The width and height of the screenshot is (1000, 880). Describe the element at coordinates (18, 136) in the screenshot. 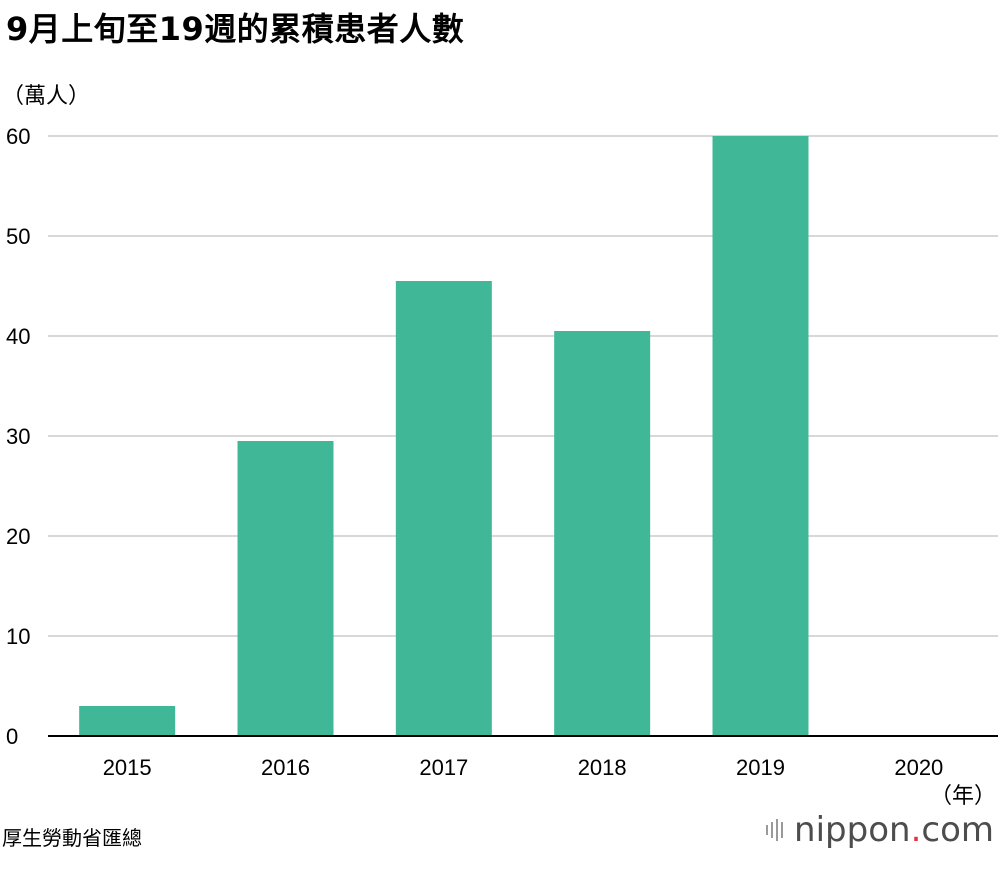

I see `y-tick-label: 60` at that location.